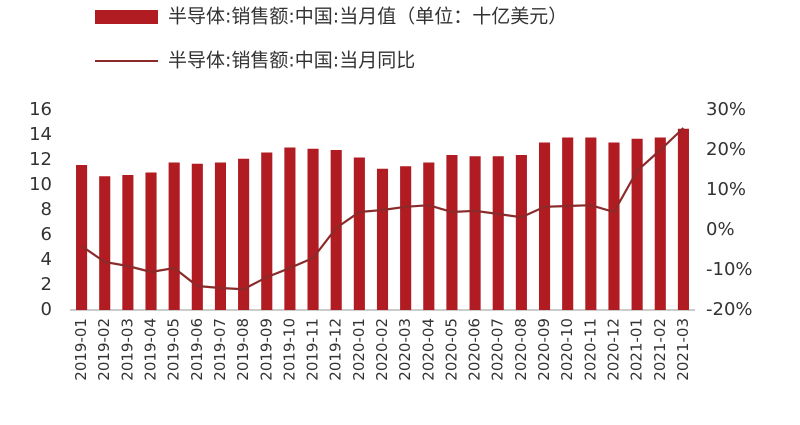 This screenshot has height=425, width=800. I want to click on y2-tick-label: 20%, so click(726, 149).